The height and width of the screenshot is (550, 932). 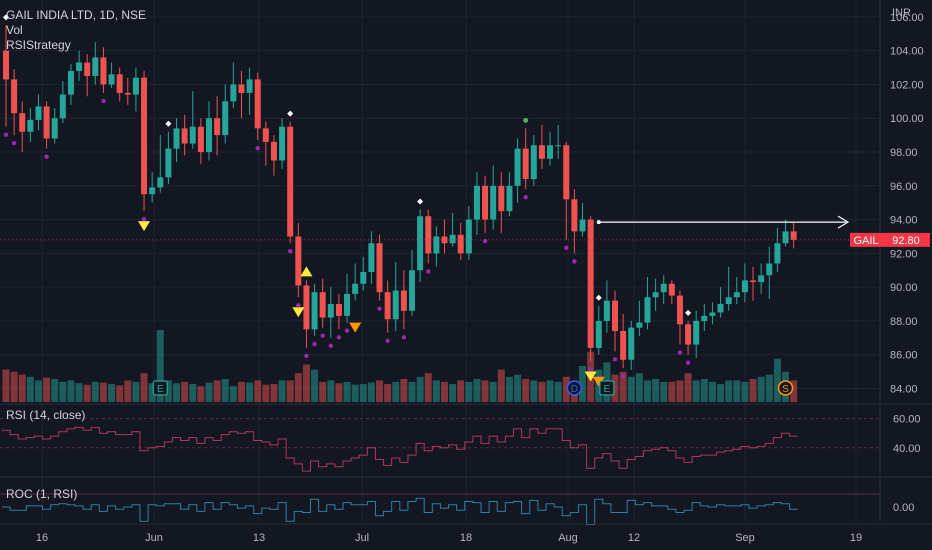 I want to click on price-tick-label: 88.00, so click(x=904, y=322).